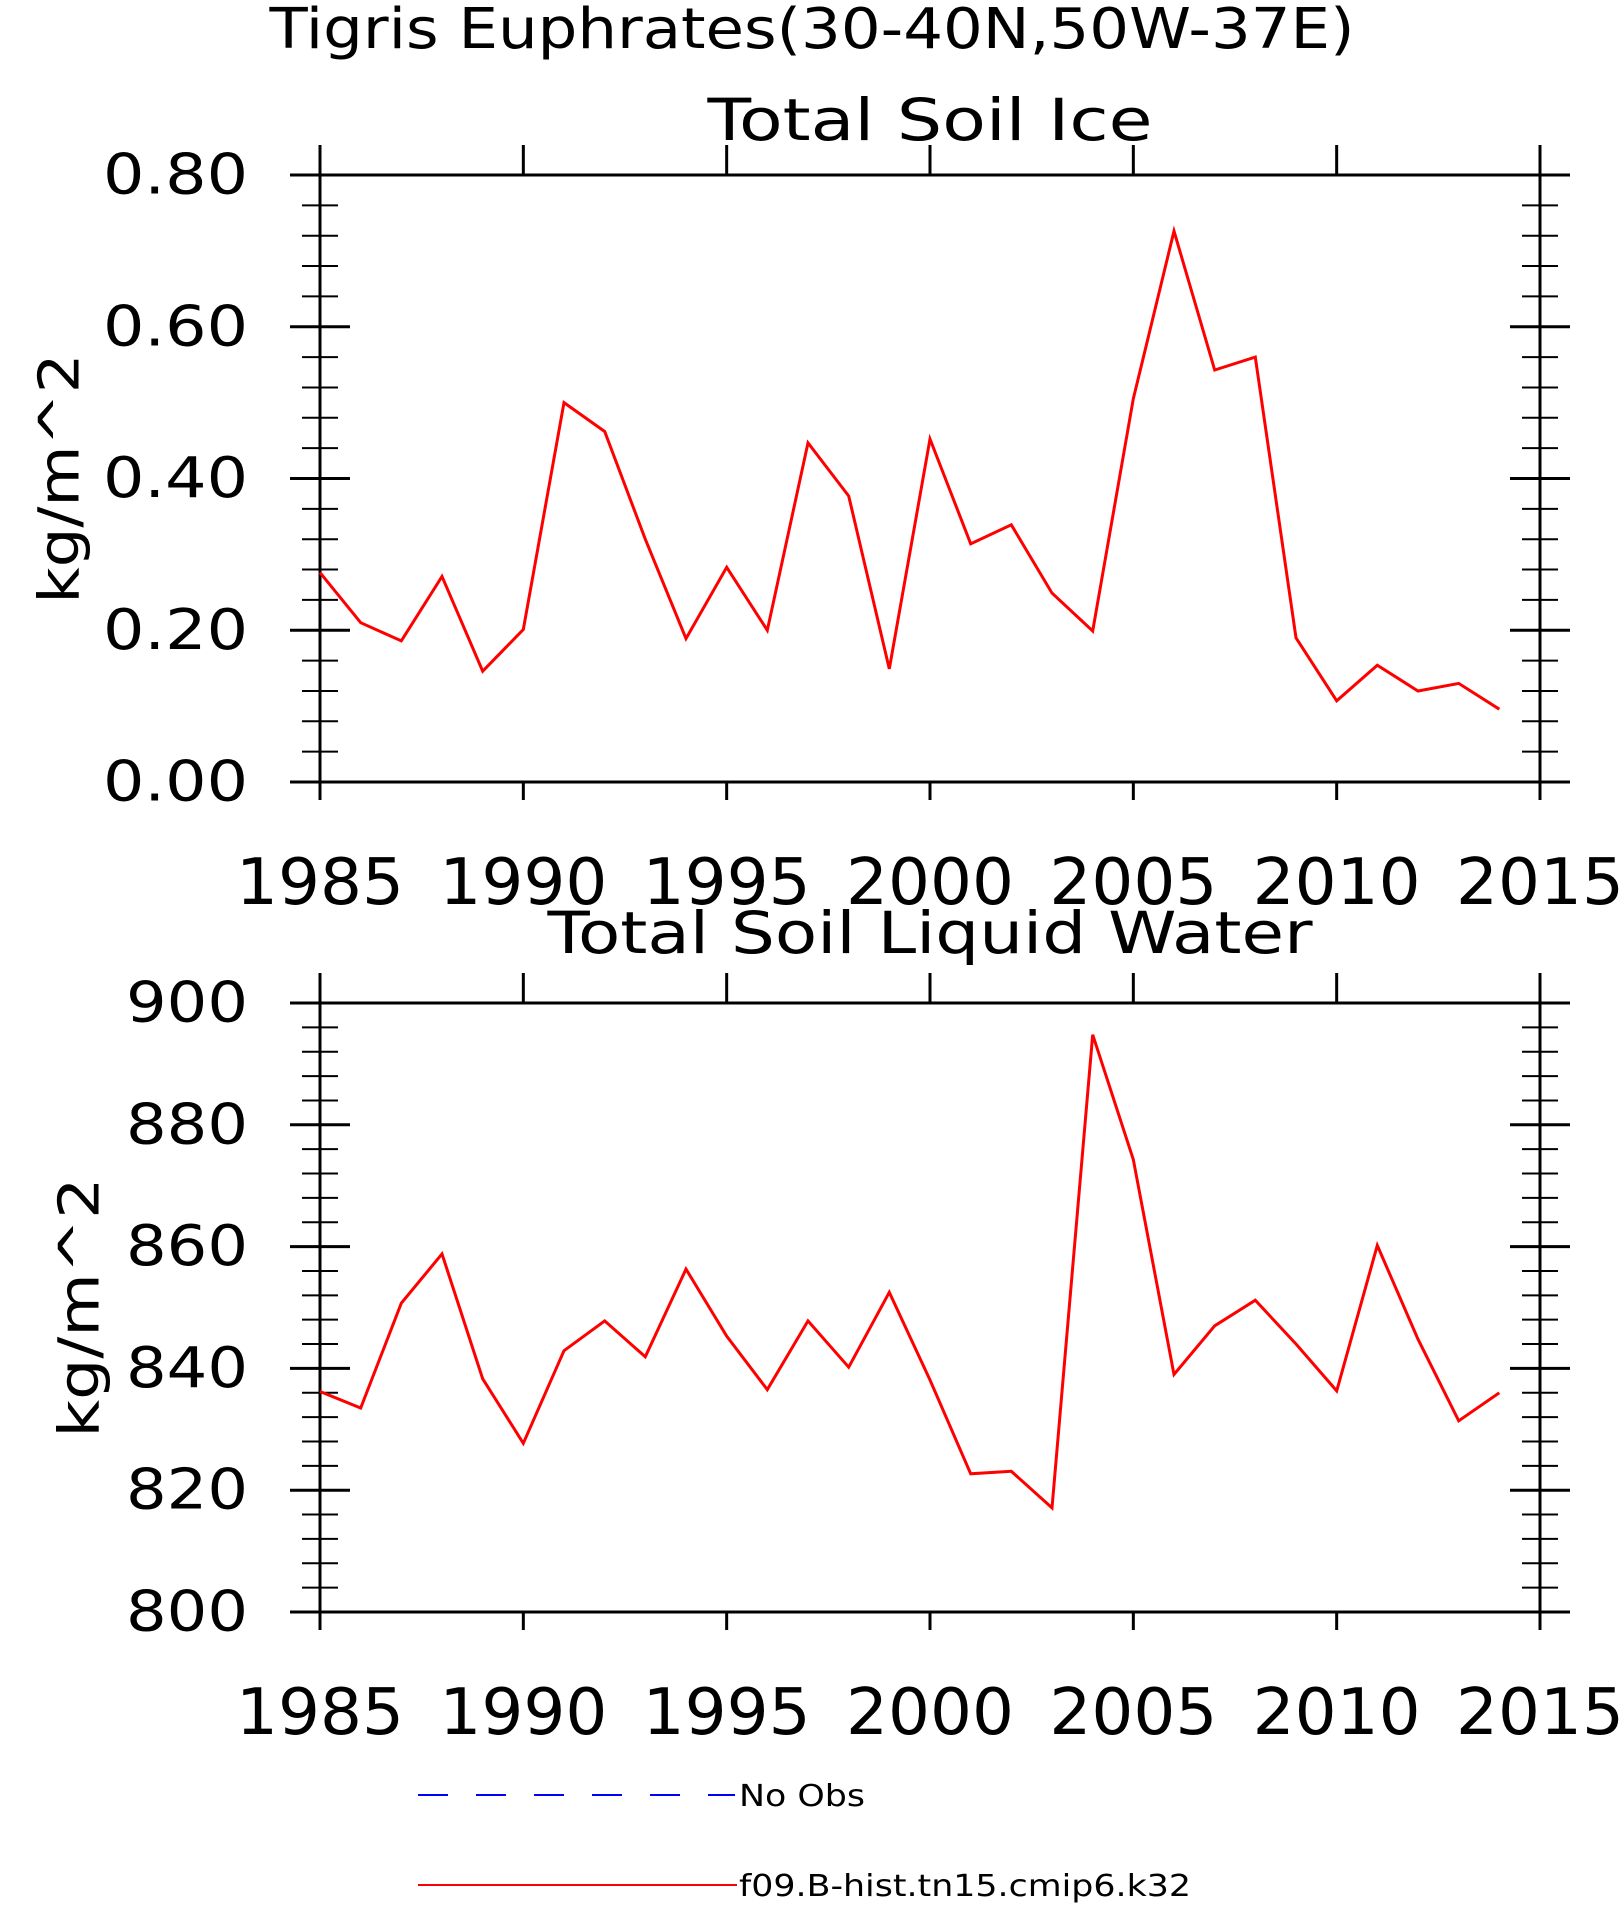  Describe the element at coordinates (804, 1841) in the screenshot. I see `legend: No Obs f09.B-hist.tn15.cmip6.k32` at that location.